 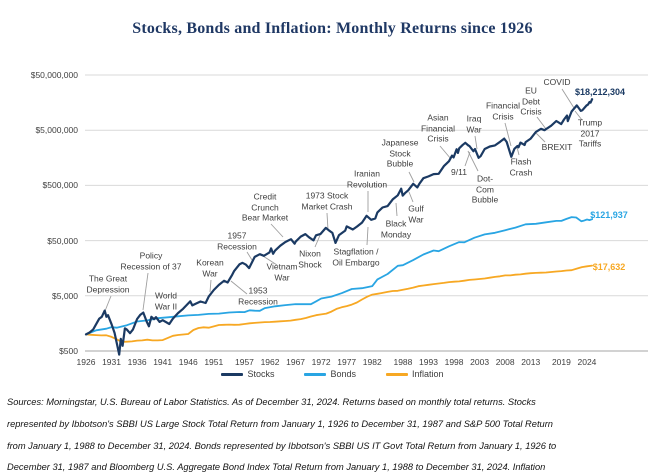 What do you see at coordinates (508, 134) in the screenshot?
I see `annotation-leader-financial-crisis` at bounding box center [508, 134].